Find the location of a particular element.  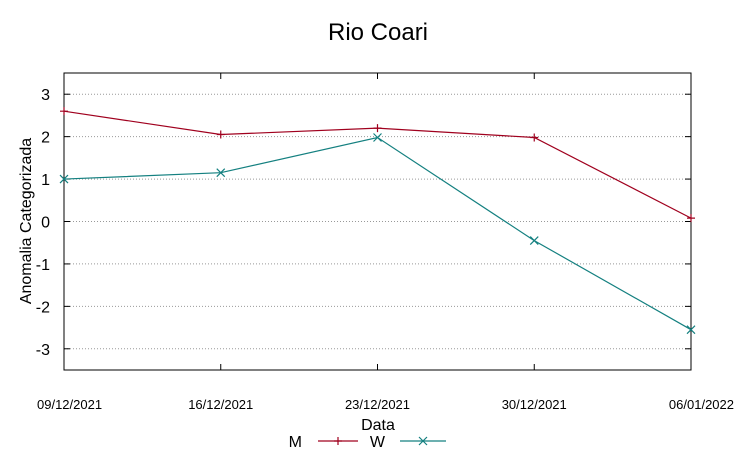

y-tick-label: 1 is located at coordinates (45, 180).